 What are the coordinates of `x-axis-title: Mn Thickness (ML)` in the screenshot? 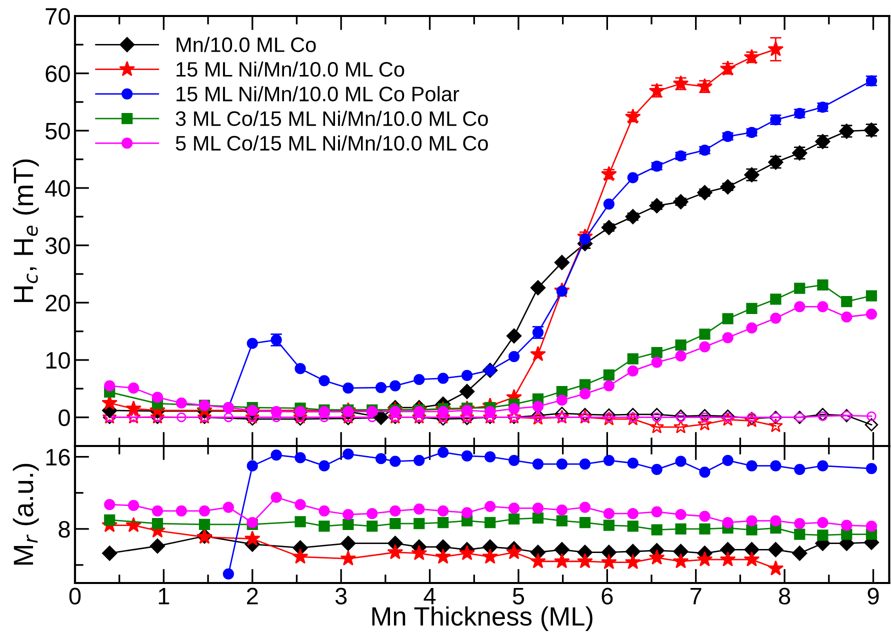 It's located at (482, 618).